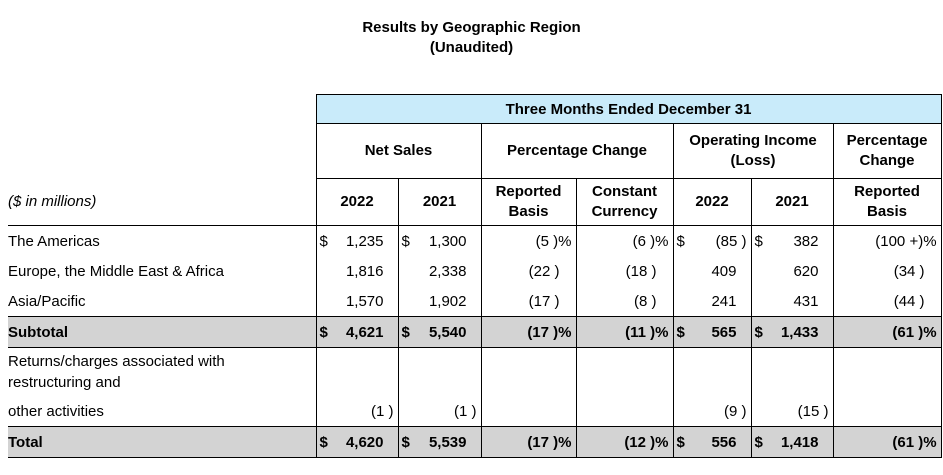  What do you see at coordinates (646, 442) in the screenshot?
I see `cell-value: (12 )%` at bounding box center [646, 442].